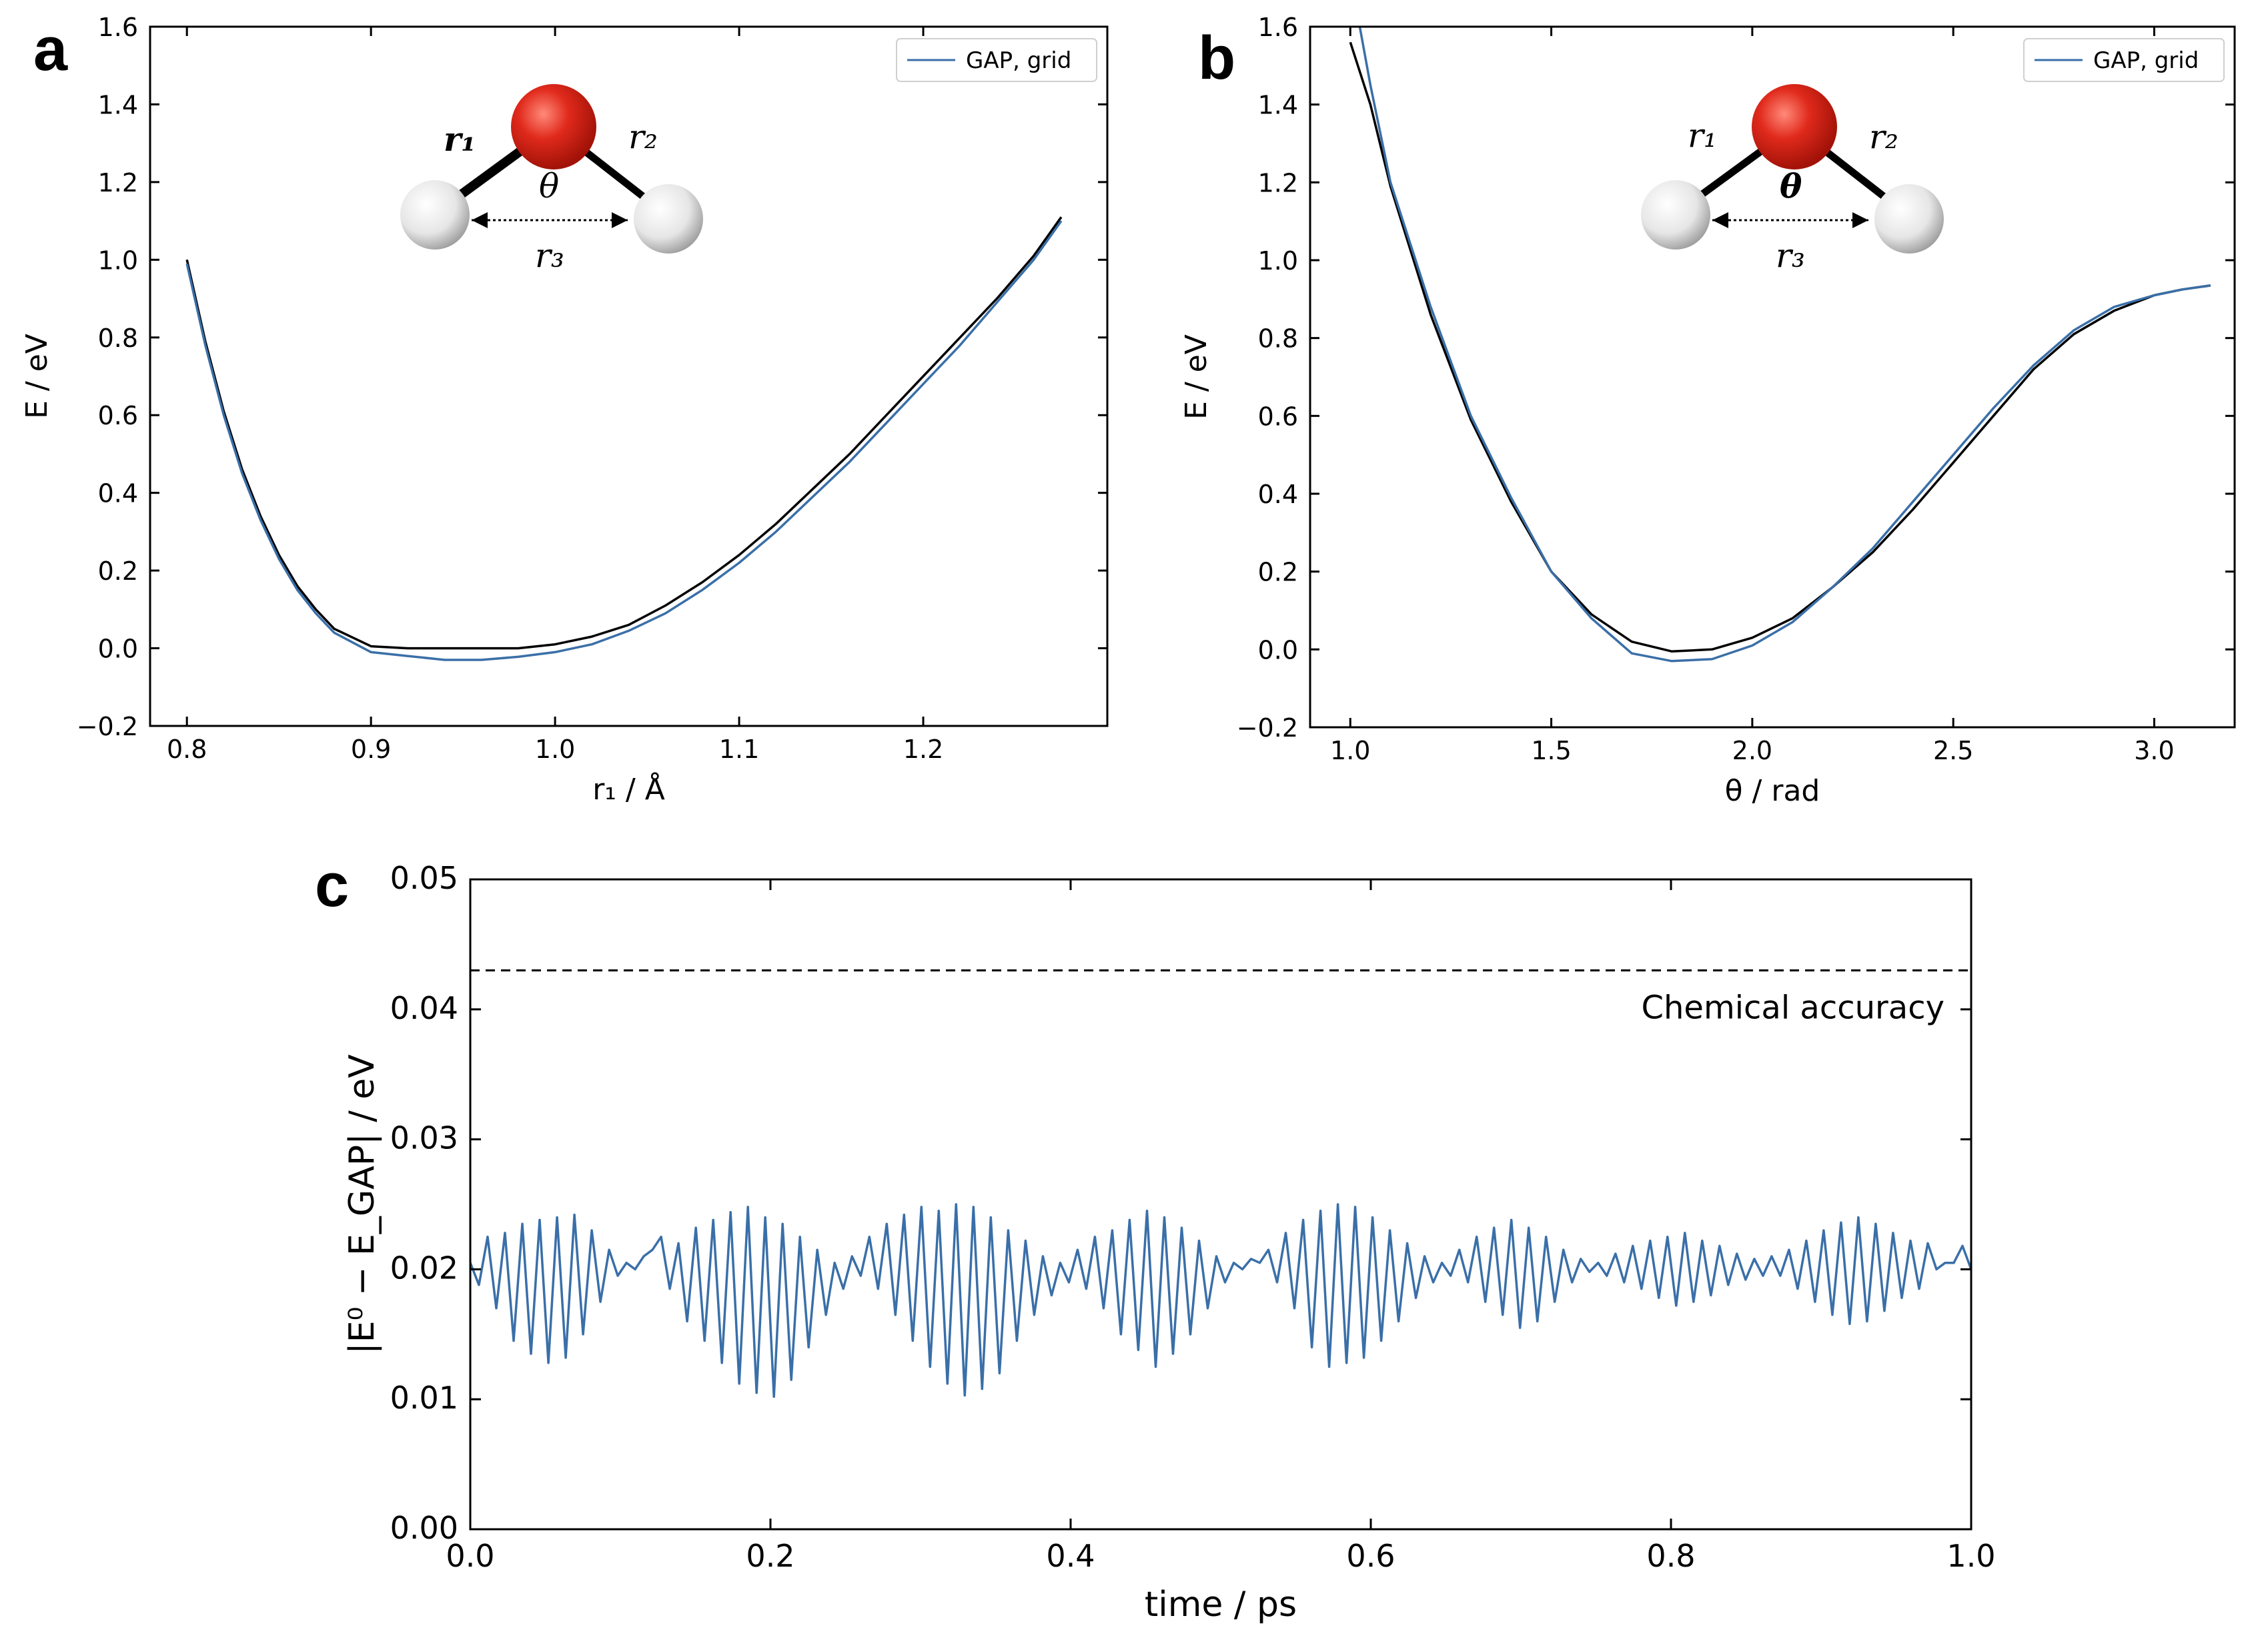  I want to click on water-molecule-inset-b: r₁ r₂ θ r₃, so click(1793, 179).